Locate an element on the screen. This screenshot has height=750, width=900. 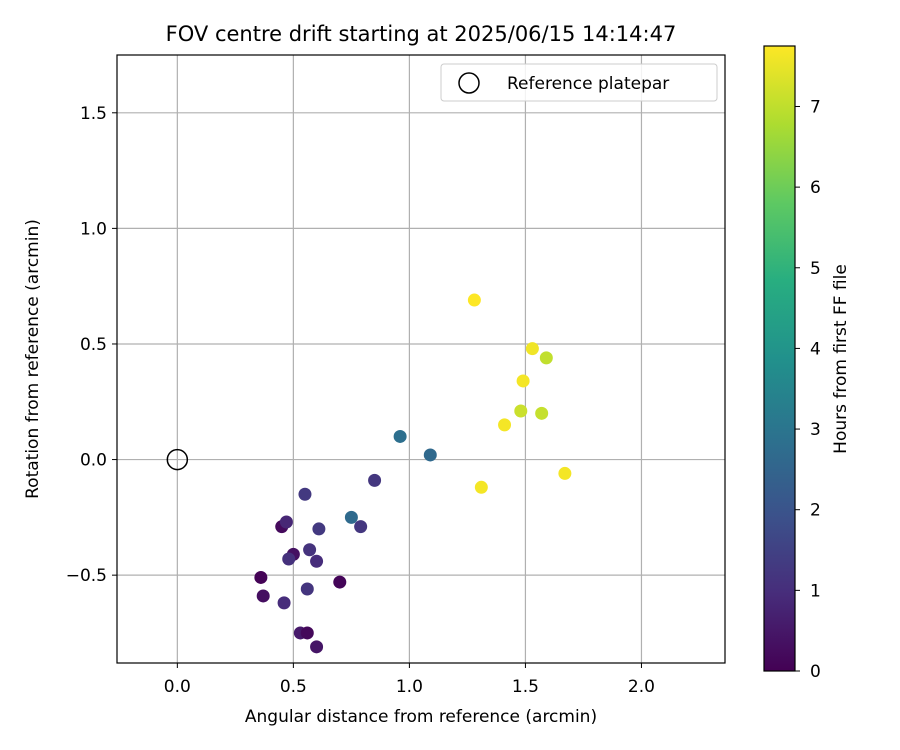
colorbar-tick-label: 1 is located at coordinates (815, 591).